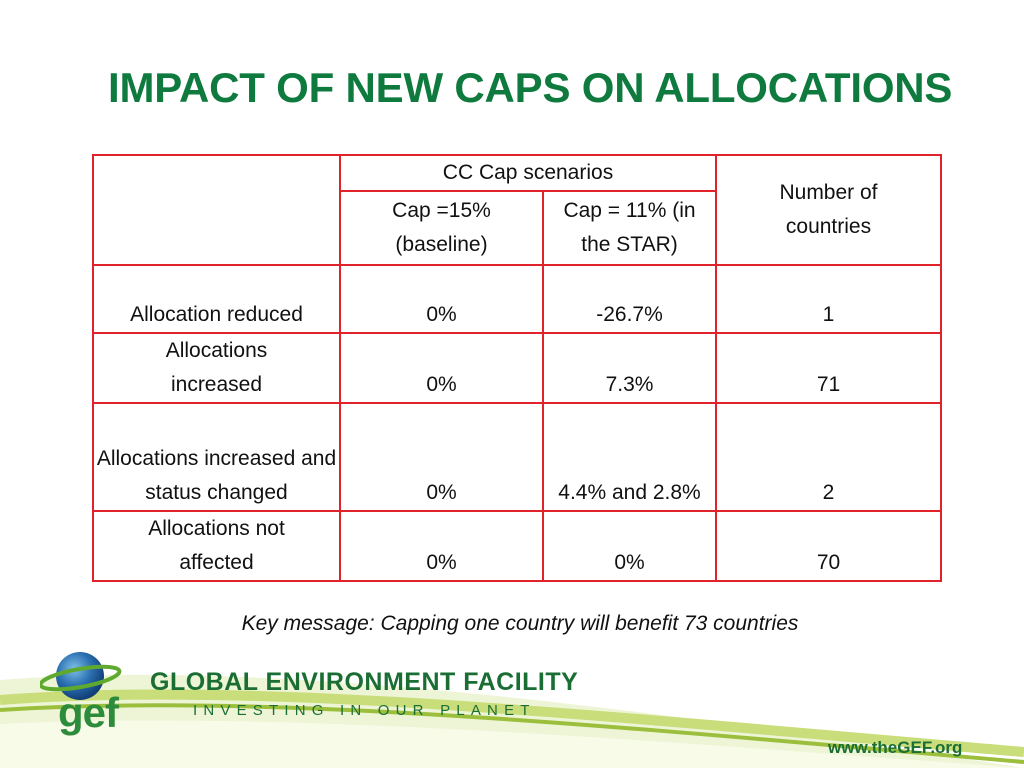 The image size is (1024, 768). What do you see at coordinates (216, 546) in the screenshot?
I see `row-label: Allocations not affected` at bounding box center [216, 546].